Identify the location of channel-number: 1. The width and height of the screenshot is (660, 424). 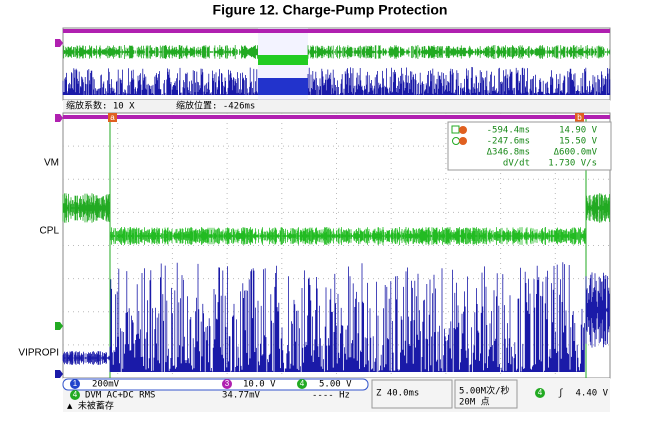
(75, 383).